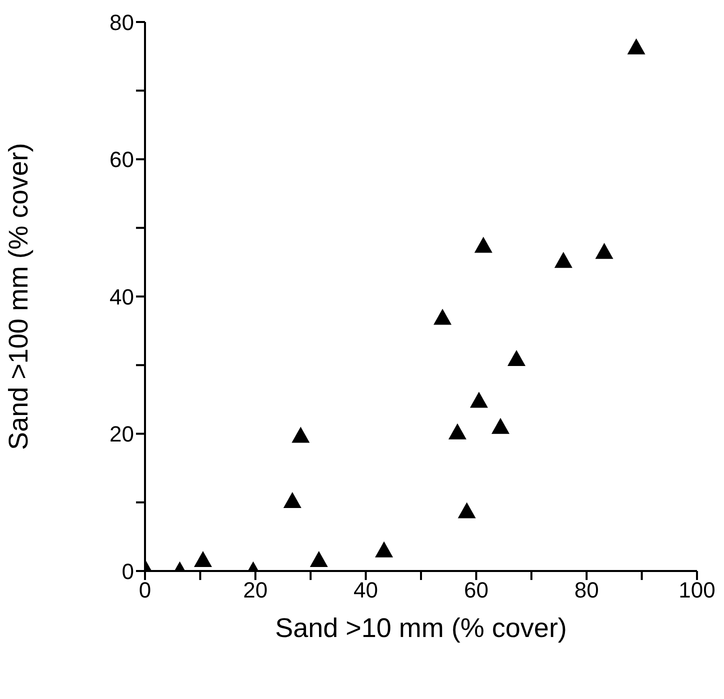 The width and height of the screenshot is (724, 699). I want to click on y-tick-label: 20, so click(122, 434).